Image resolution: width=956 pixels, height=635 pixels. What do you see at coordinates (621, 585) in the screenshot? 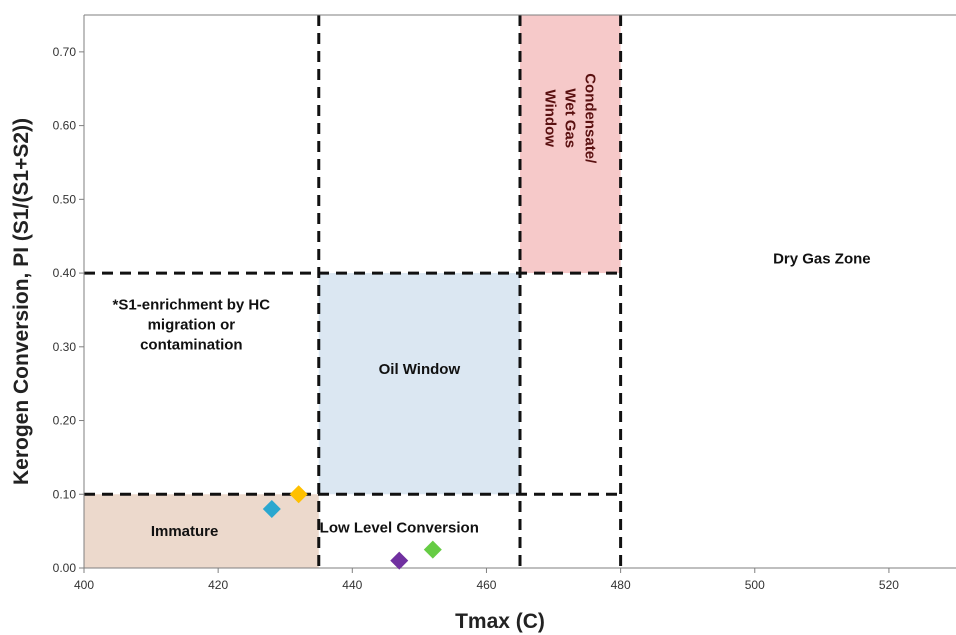
I see `x-tick-label: 480` at bounding box center [621, 585].